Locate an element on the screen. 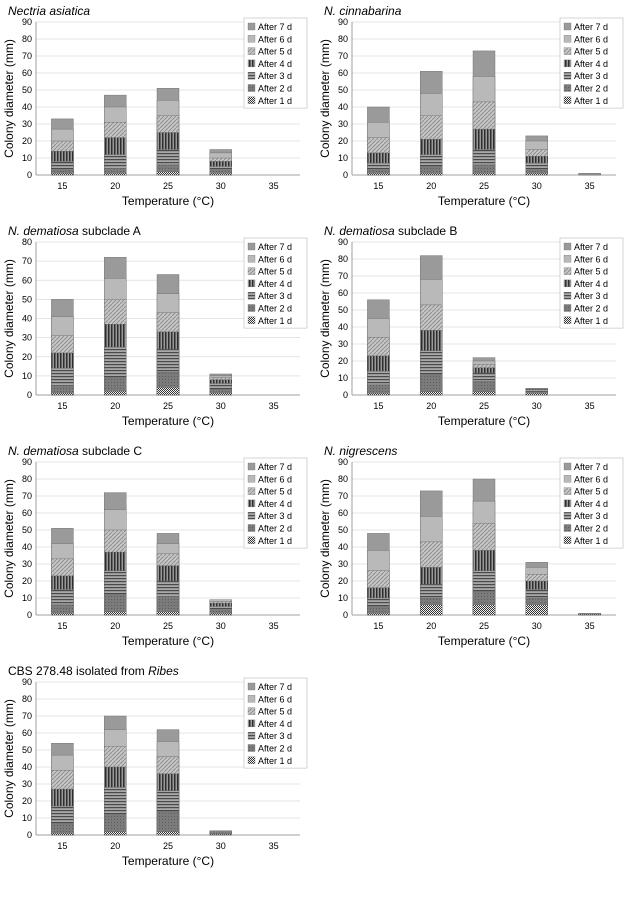 The image size is (632, 919). y-tick-label: 20 is located at coordinates (343, 581).